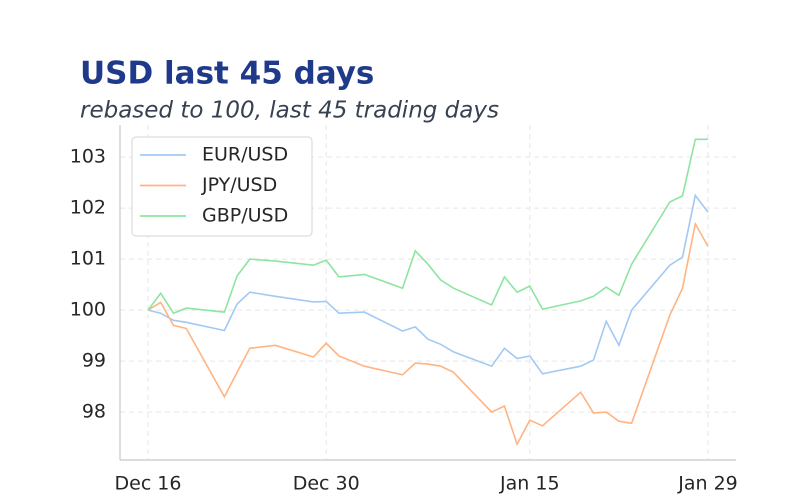 The width and height of the screenshot is (800, 500). I want to click on y-tick-label: 98, so click(94, 412).